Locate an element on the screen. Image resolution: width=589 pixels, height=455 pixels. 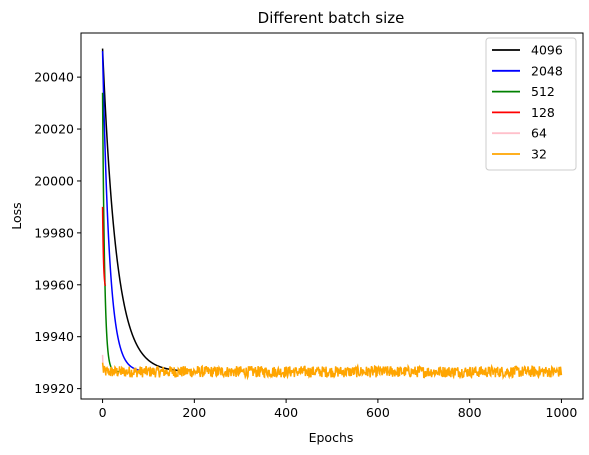
x-axis-ticks: 0 200 400 600 800 1000 is located at coordinates (338, 409).